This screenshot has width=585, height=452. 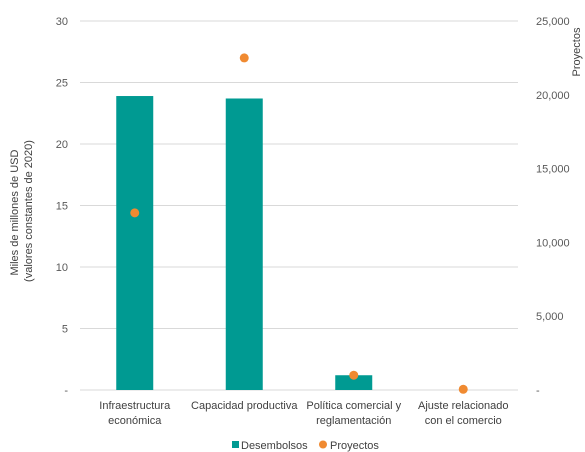 I want to click on right-tick-label: 20,000, so click(x=553, y=96).